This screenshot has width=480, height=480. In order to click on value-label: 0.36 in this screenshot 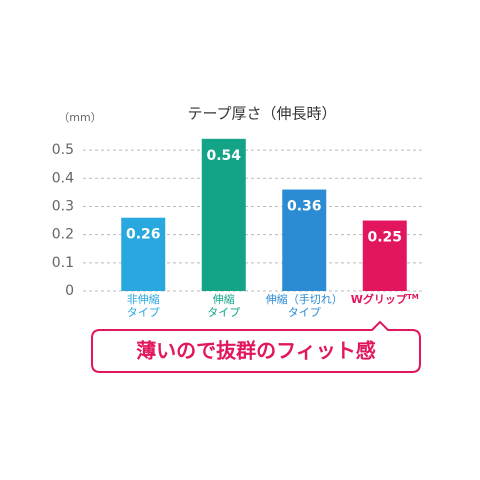, I will do `click(304, 207)`.